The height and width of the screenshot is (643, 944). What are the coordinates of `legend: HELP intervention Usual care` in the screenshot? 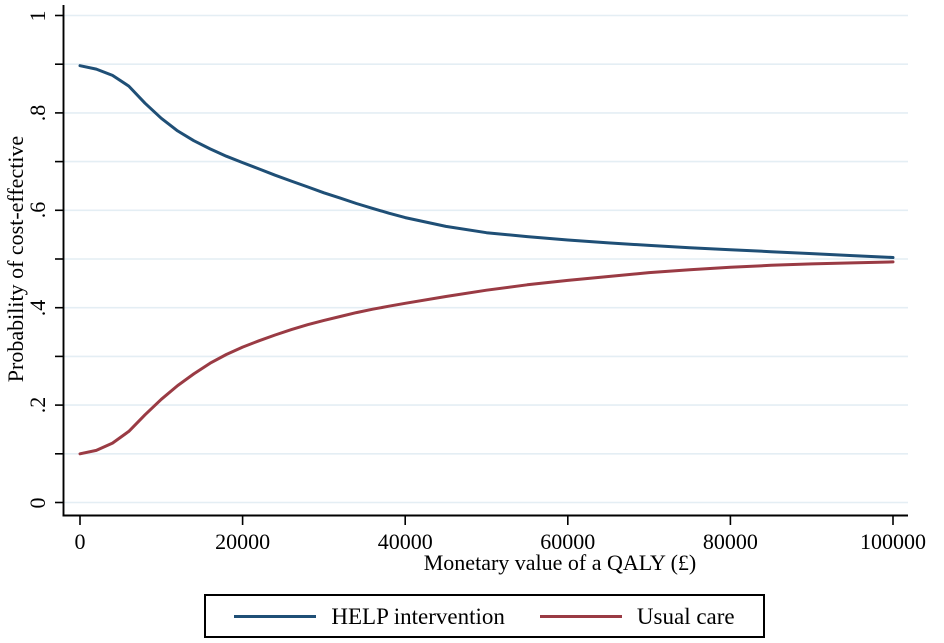 It's located at (484, 616).